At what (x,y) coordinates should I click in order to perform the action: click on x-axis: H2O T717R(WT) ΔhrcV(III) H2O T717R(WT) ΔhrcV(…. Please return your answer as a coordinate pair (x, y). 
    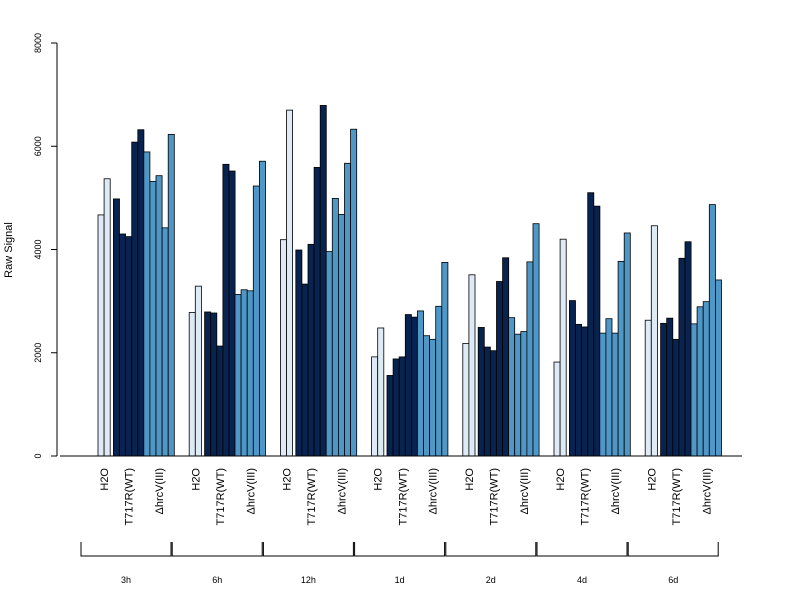
    Looking at the image, I should click on (401, 490).